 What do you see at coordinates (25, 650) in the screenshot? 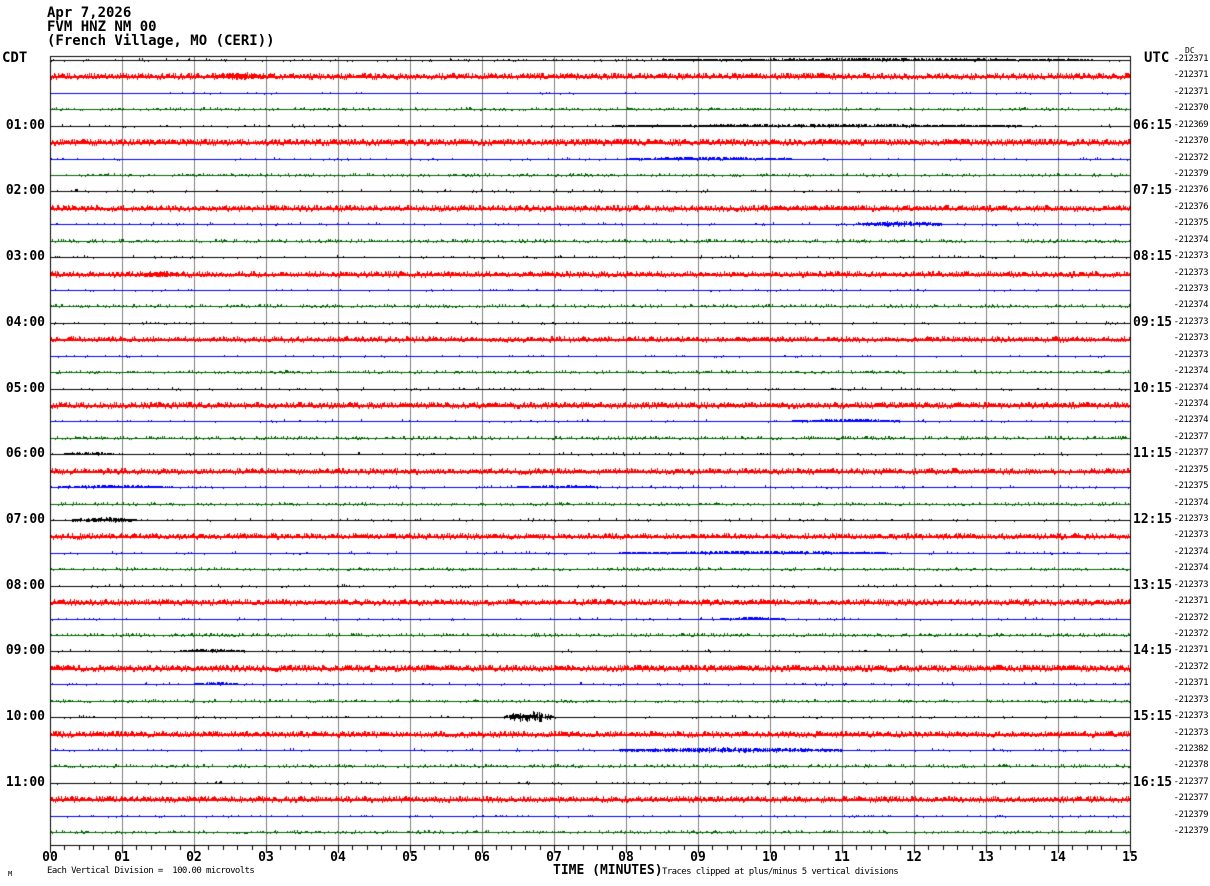
I see `cdt-hour-label: 09:00` at bounding box center [25, 650].